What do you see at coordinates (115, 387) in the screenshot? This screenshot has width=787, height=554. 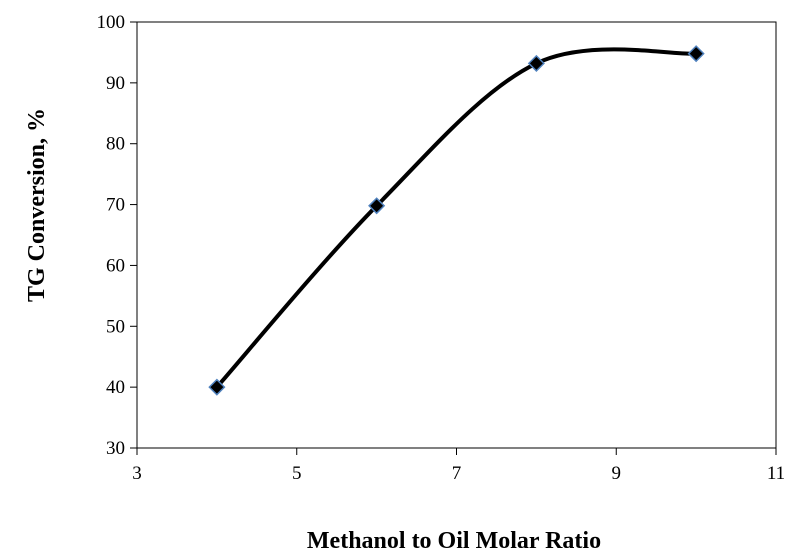 I see `y-tick-label: 40` at bounding box center [115, 387].